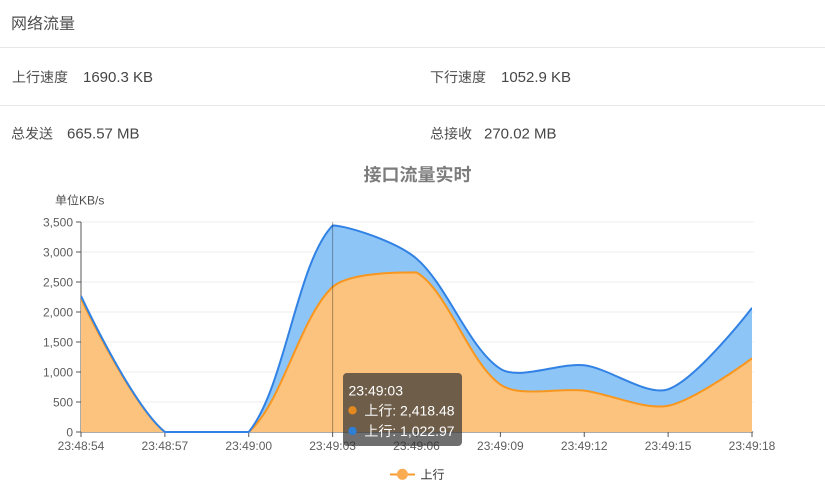 This screenshot has height=489, width=825. I want to click on svg-text: 23:49:12, so click(584, 446).